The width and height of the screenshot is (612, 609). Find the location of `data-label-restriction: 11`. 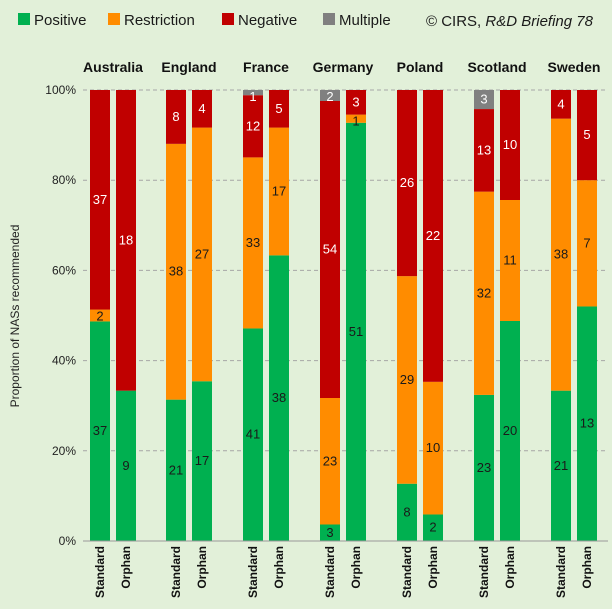

data-label-restriction: 11 is located at coordinates (510, 260).